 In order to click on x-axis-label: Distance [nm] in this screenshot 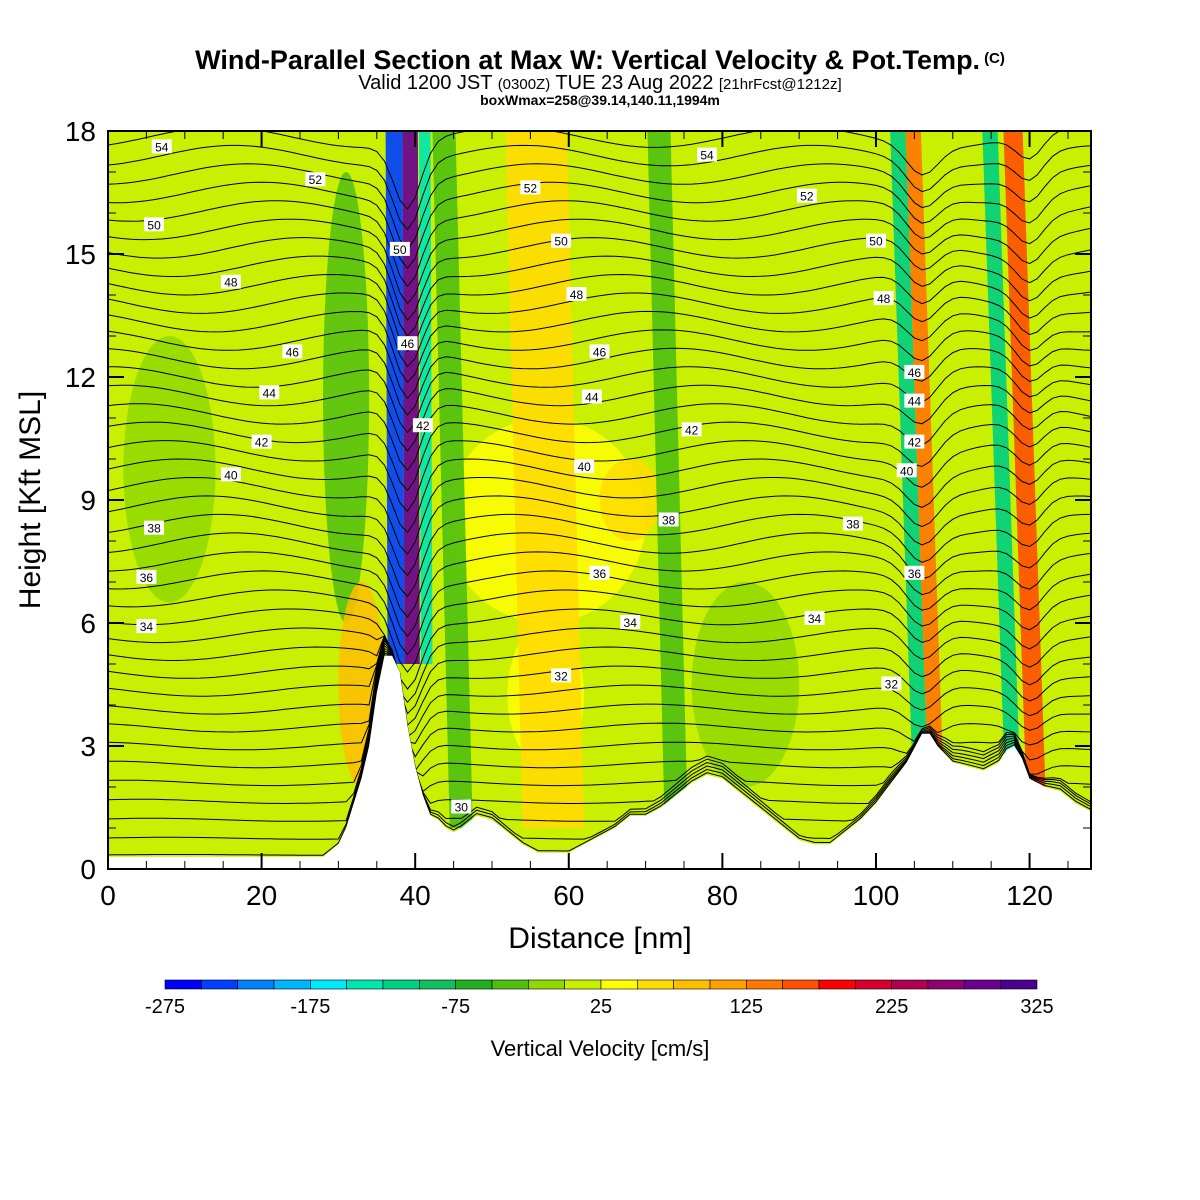, I will do `click(599, 938)`.